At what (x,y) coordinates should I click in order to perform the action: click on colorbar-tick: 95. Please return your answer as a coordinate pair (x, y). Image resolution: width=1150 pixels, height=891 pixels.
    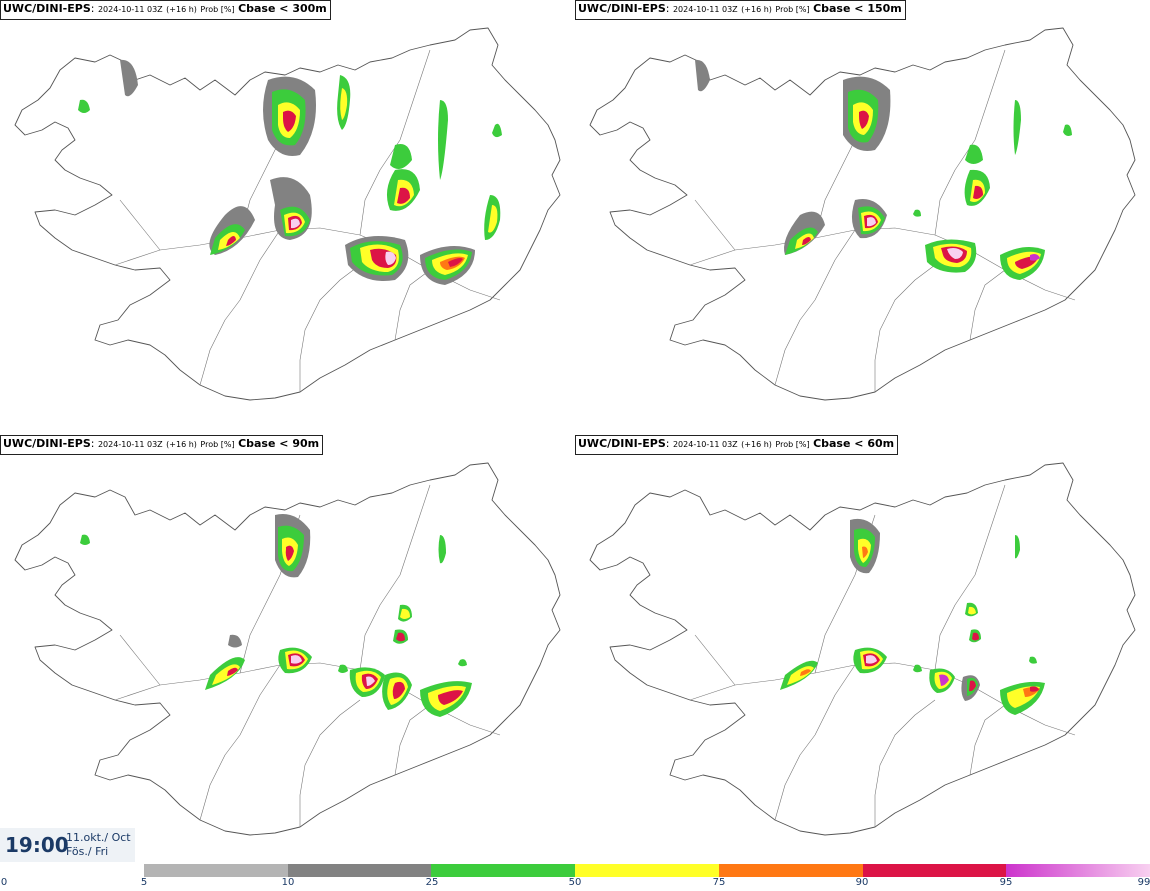
    Looking at the image, I should click on (1006, 882).